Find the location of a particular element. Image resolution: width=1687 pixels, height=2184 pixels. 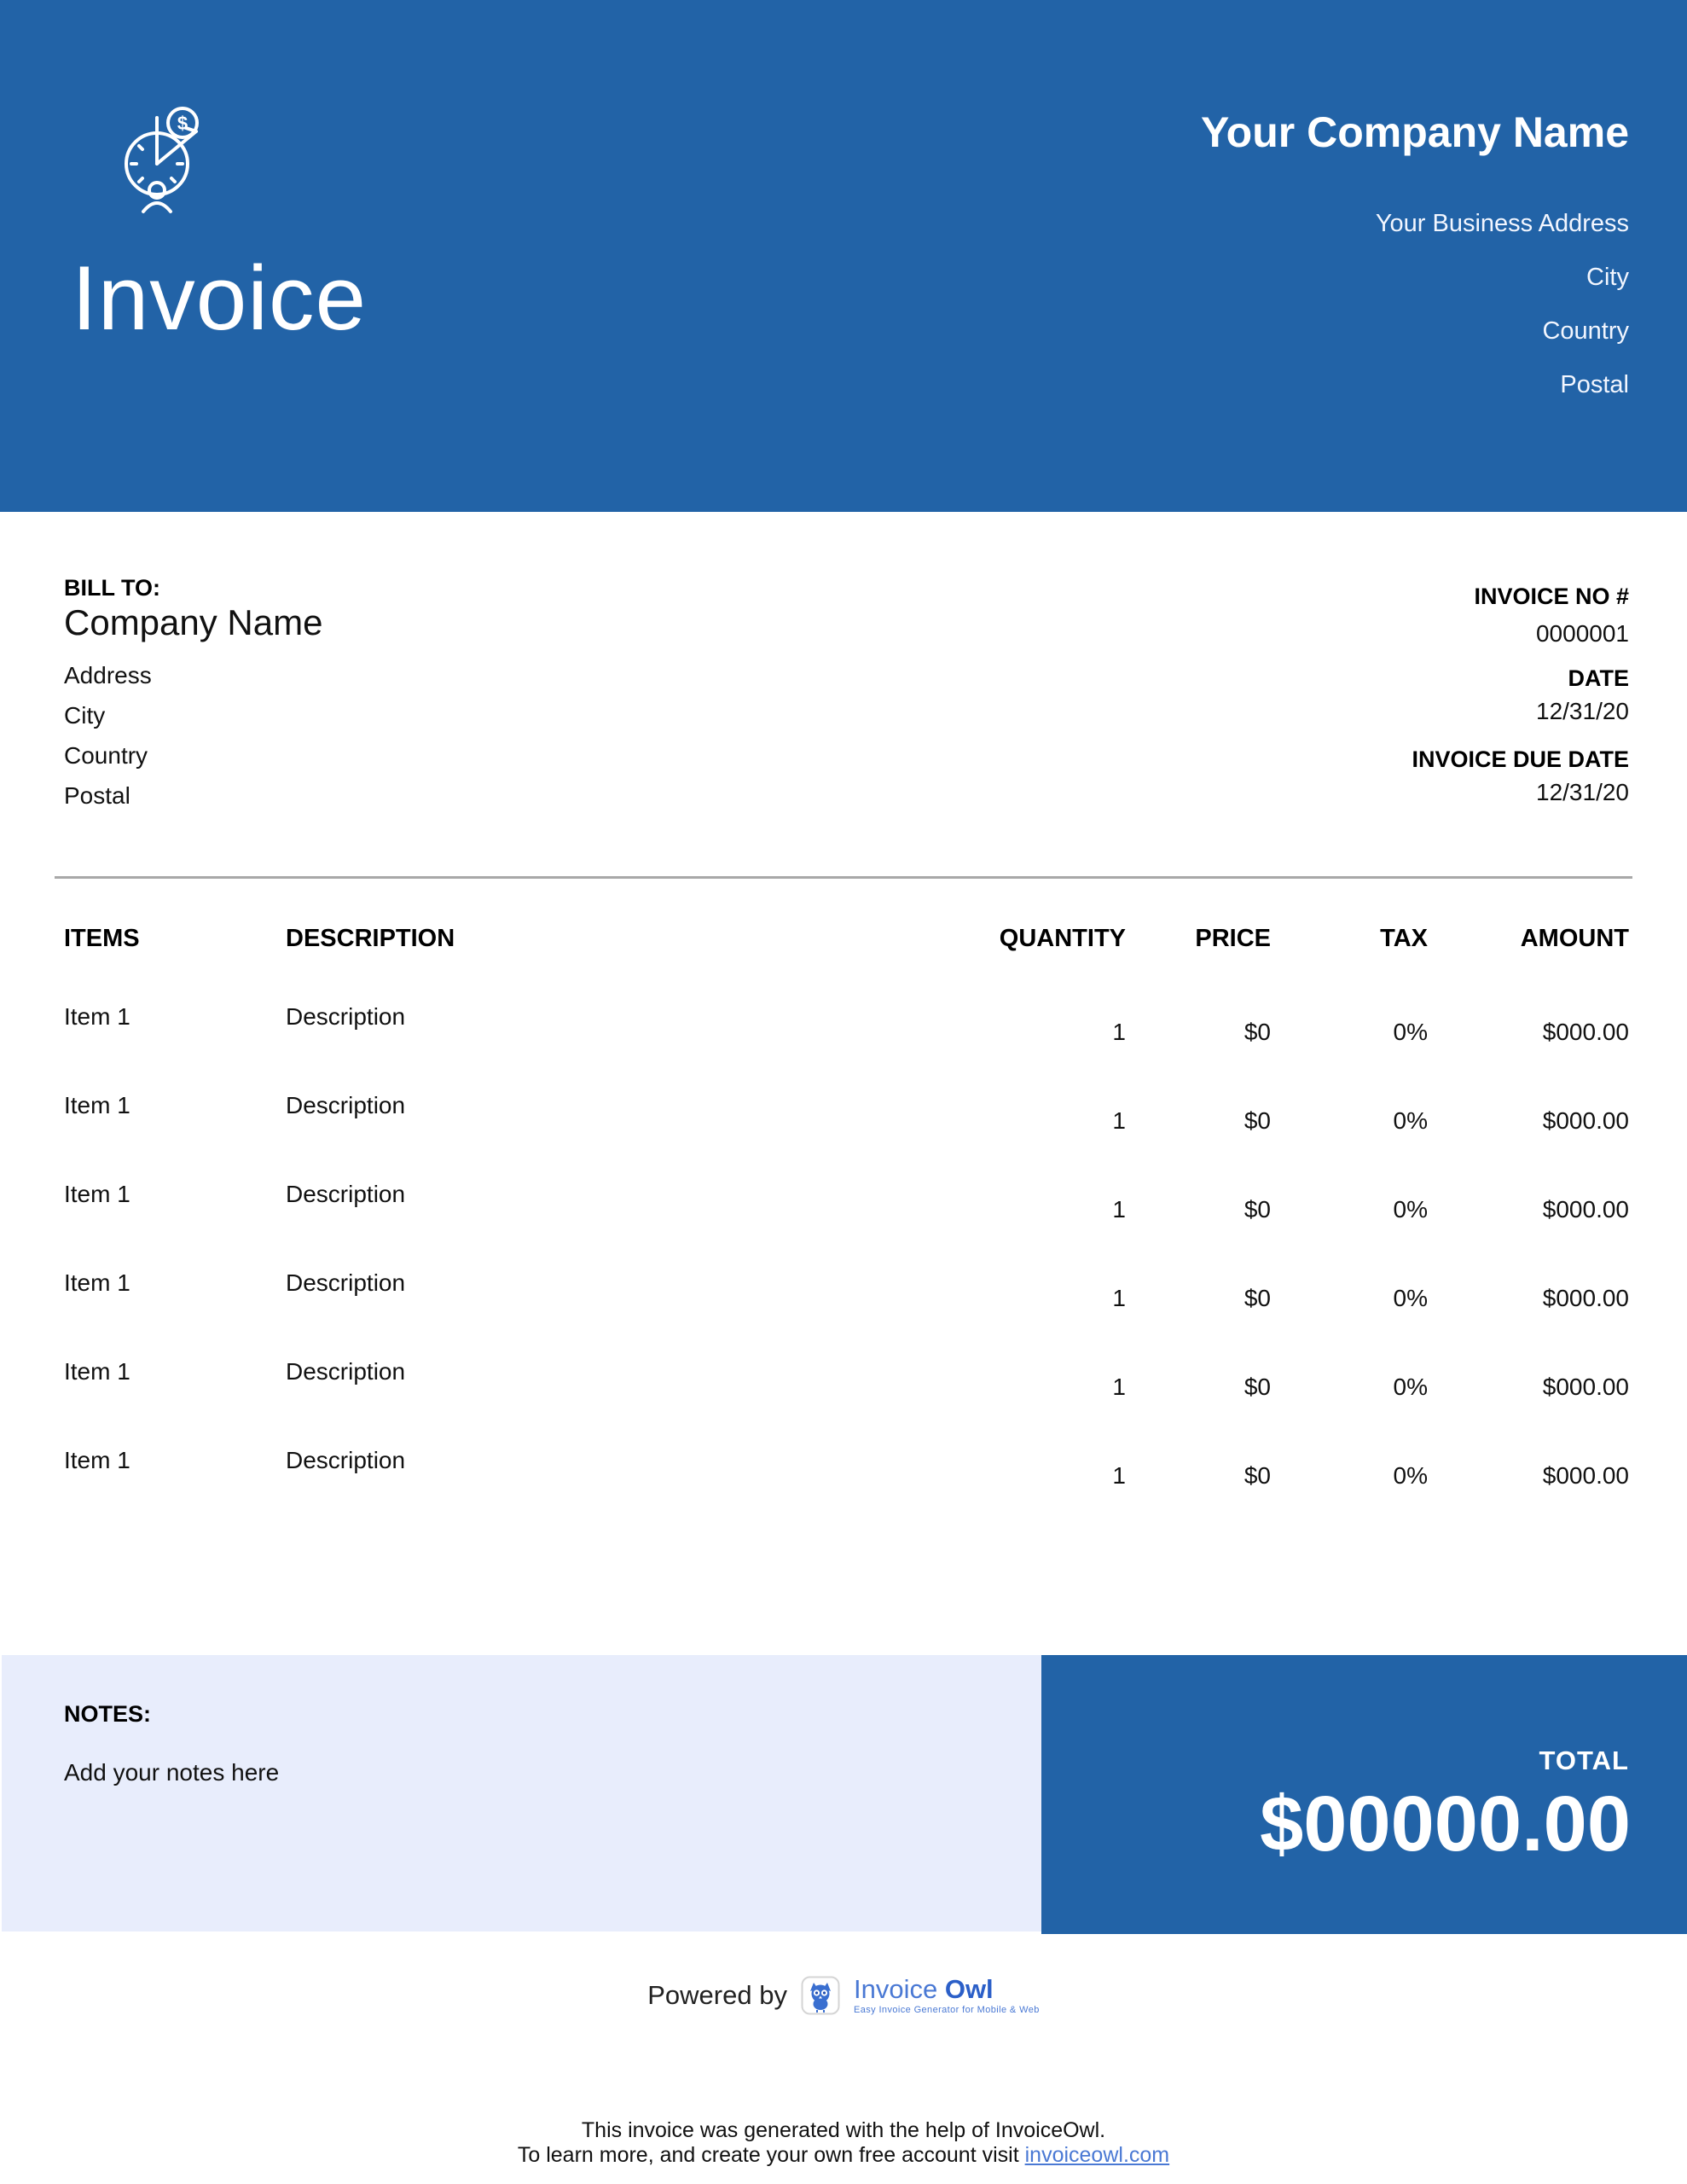

owl-icon is located at coordinates (820, 1996).